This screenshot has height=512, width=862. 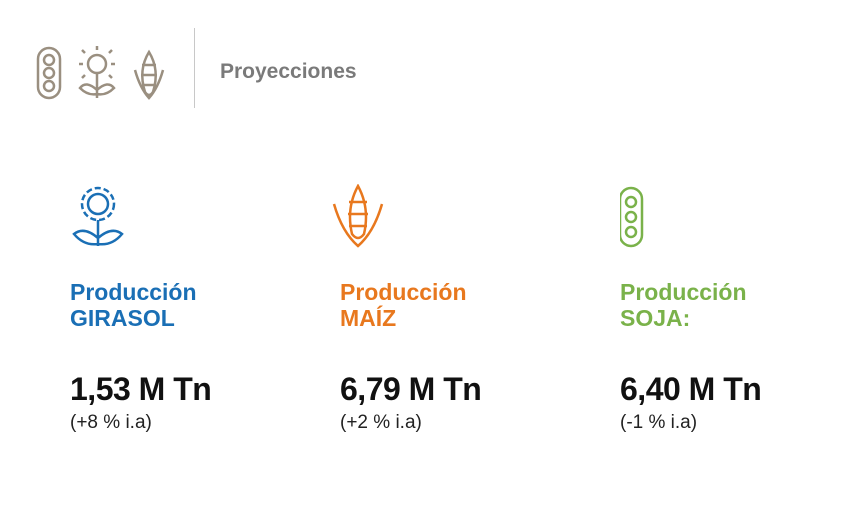 What do you see at coordinates (288, 71) in the screenshot?
I see `header-title: Proyecciones` at bounding box center [288, 71].